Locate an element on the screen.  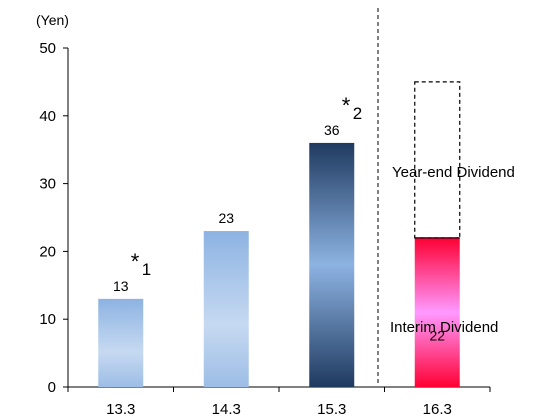
x-tick-label: 13.3 is located at coordinates (120, 408).